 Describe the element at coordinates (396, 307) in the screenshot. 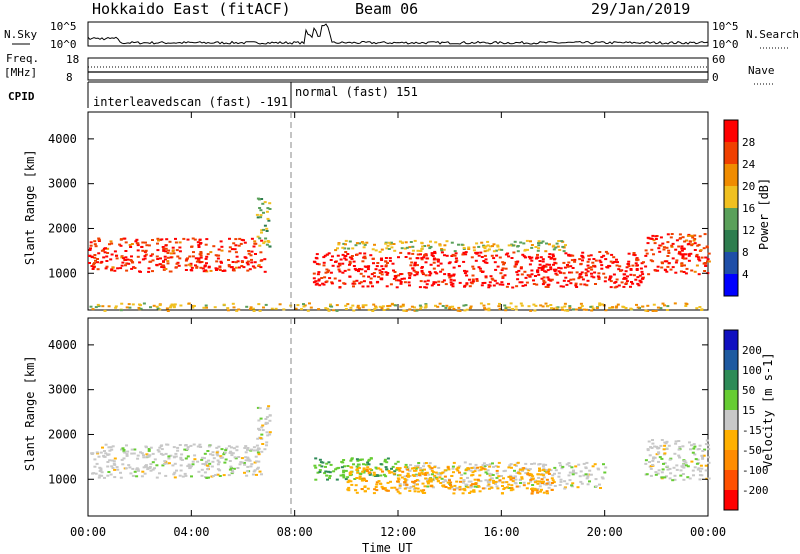

I see `echo-region` at that location.